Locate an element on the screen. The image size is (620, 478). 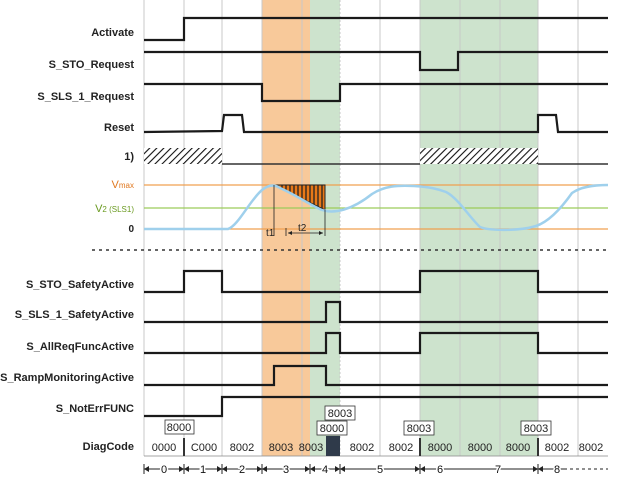
diagcode-separators is located at coordinates (361, 447).